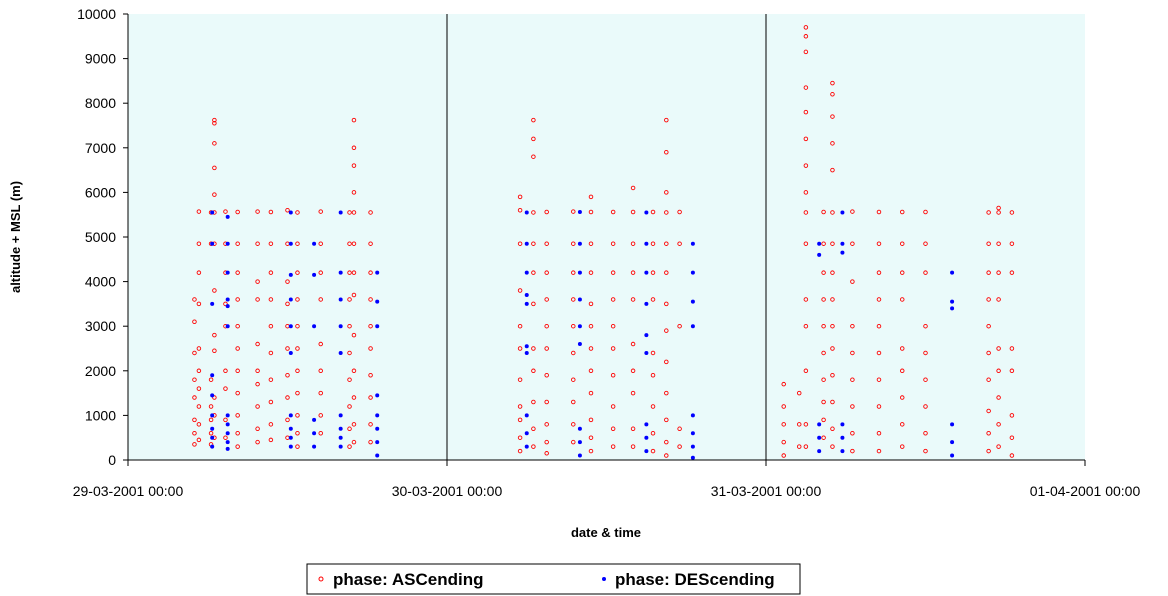 Image resolution: width=1168 pixels, height=596 pixels. Describe the element at coordinates (1085, 491) in the screenshot. I see `x-tick-label: 01-04-2001 00:00` at that location.